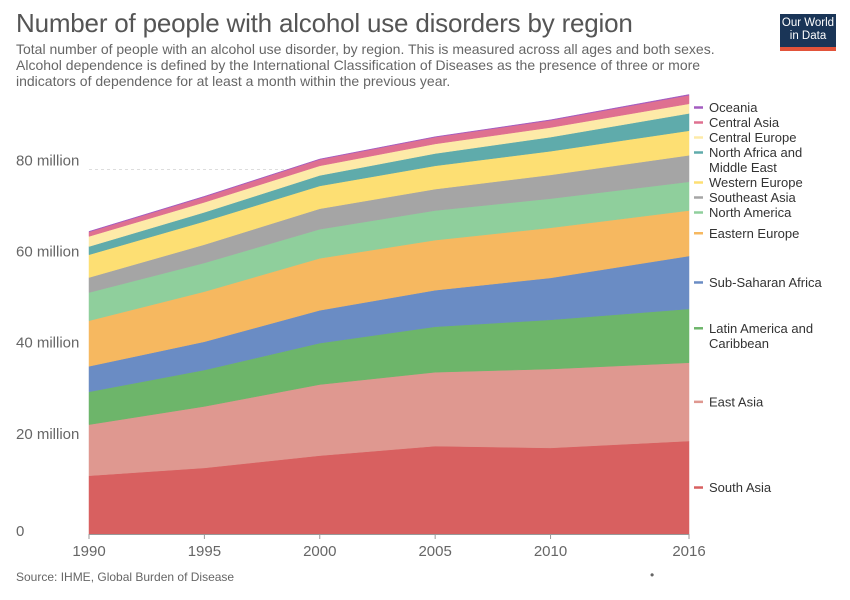 Image resolution: width=850 pixels, height=600 pixels. What do you see at coordinates (750, 212) in the screenshot?
I see `legend-label-north-america: North America` at bounding box center [750, 212].